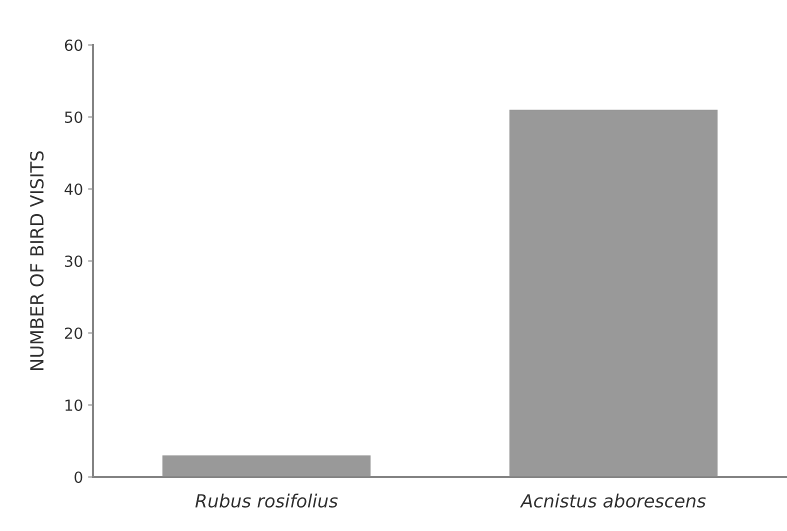 Image resolution: width=787 pixels, height=531 pixels. Describe the element at coordinates (266, 501) in the screenshot. I see `x-tick-label: Rubus rosifolius` at that location.